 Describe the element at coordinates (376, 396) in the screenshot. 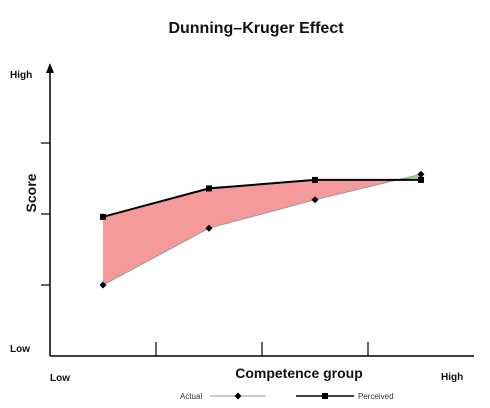

I see `legend-label-perceived: Perceived` at that location.